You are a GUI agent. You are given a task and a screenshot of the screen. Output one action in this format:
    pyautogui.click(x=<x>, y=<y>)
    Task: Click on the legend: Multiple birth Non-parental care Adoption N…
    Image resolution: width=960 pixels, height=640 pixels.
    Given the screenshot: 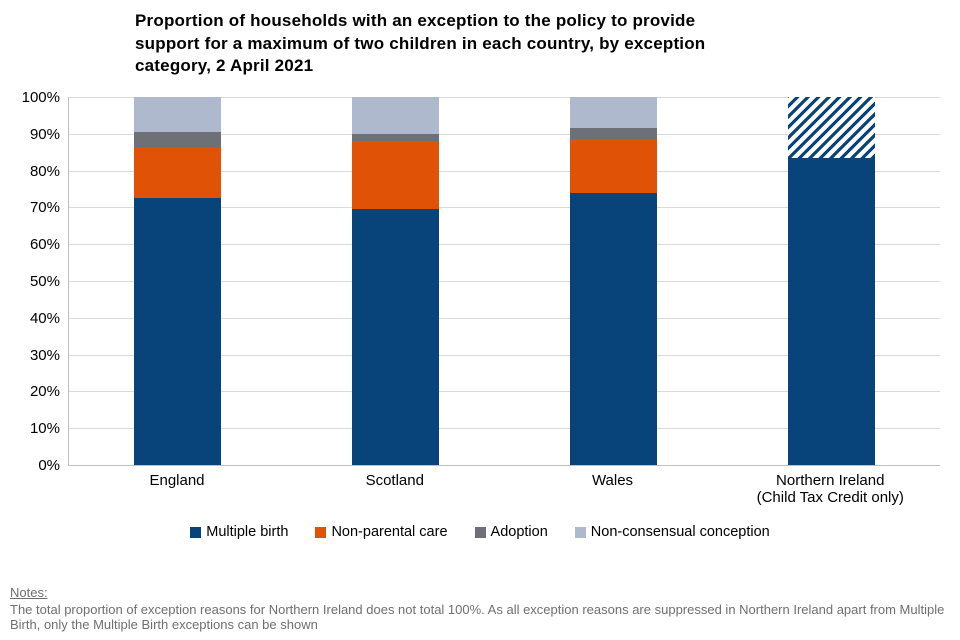 What is the action you would take?
    pyautogui.click(x=480, y=532)
    